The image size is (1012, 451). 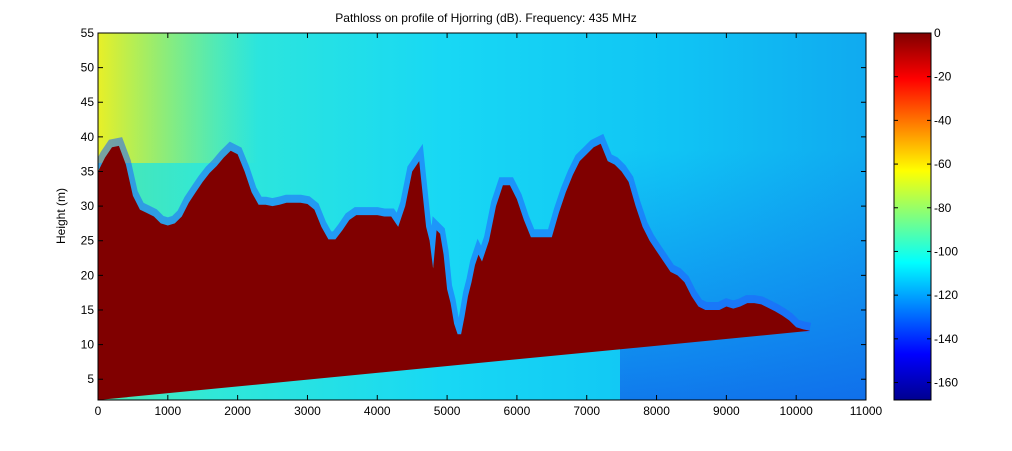 I want to click on colorbar-tick-label: -160, so click(x=946, y=383).